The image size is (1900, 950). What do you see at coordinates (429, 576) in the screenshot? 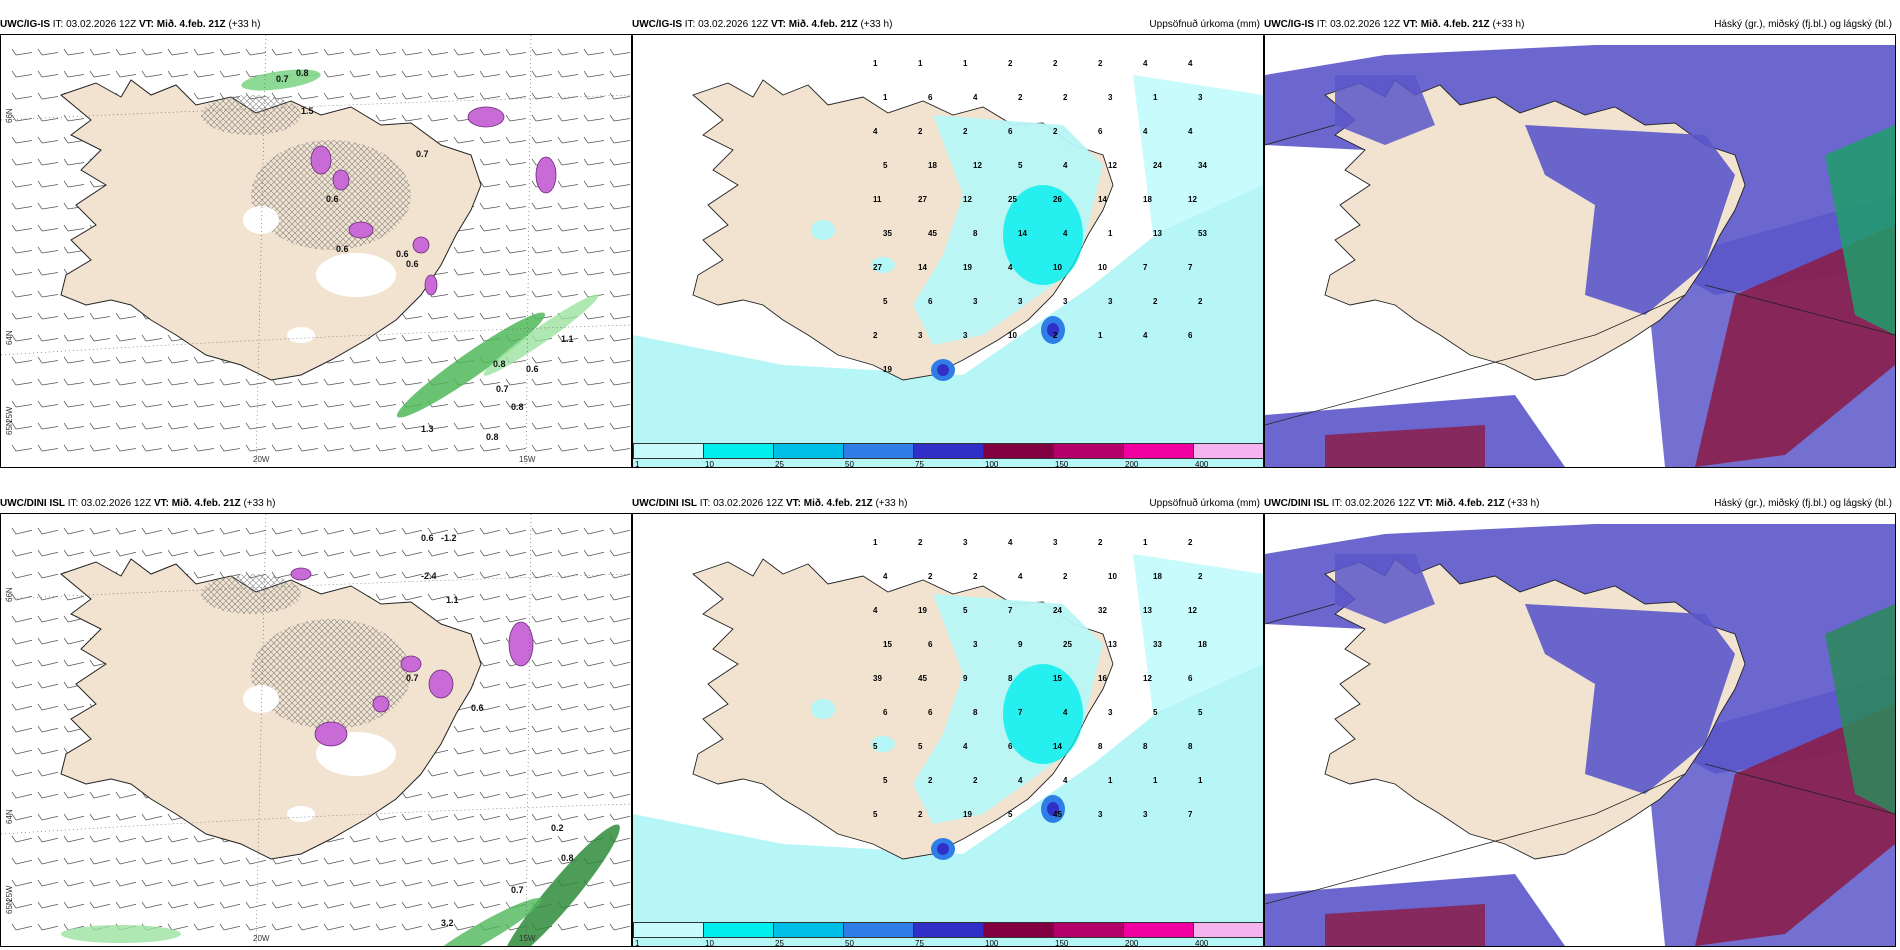
I see `value-label: -2.4` at bounding box center [429, 576].